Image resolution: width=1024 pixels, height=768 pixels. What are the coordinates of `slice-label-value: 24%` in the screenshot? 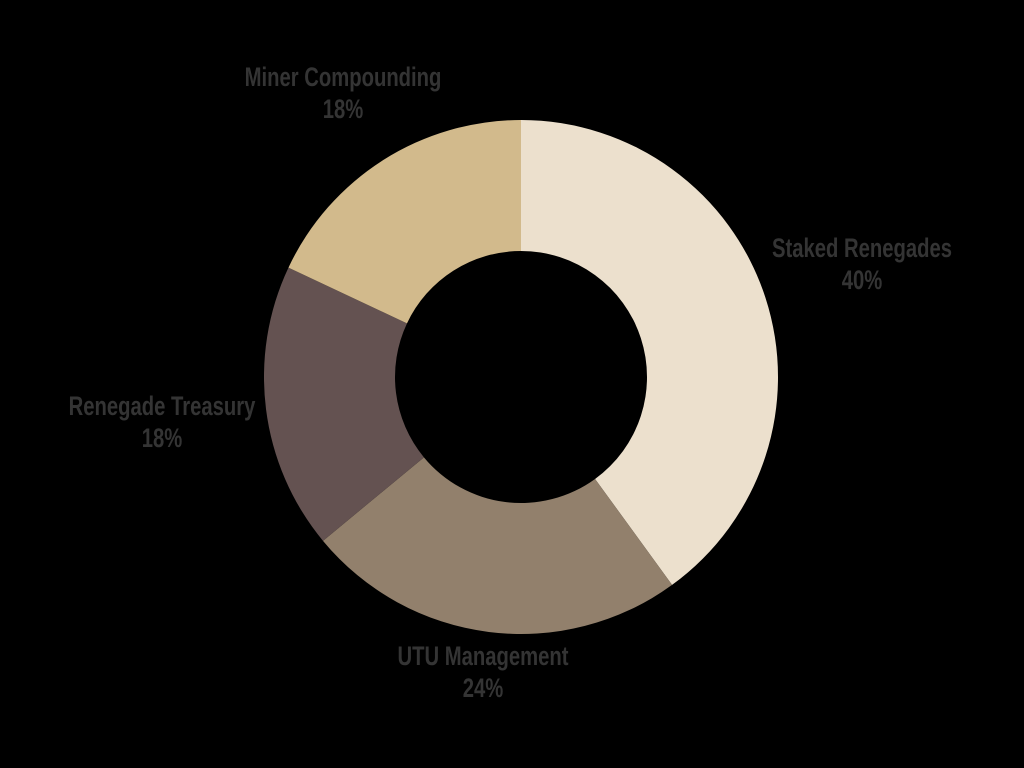 It's located at (483, 688).